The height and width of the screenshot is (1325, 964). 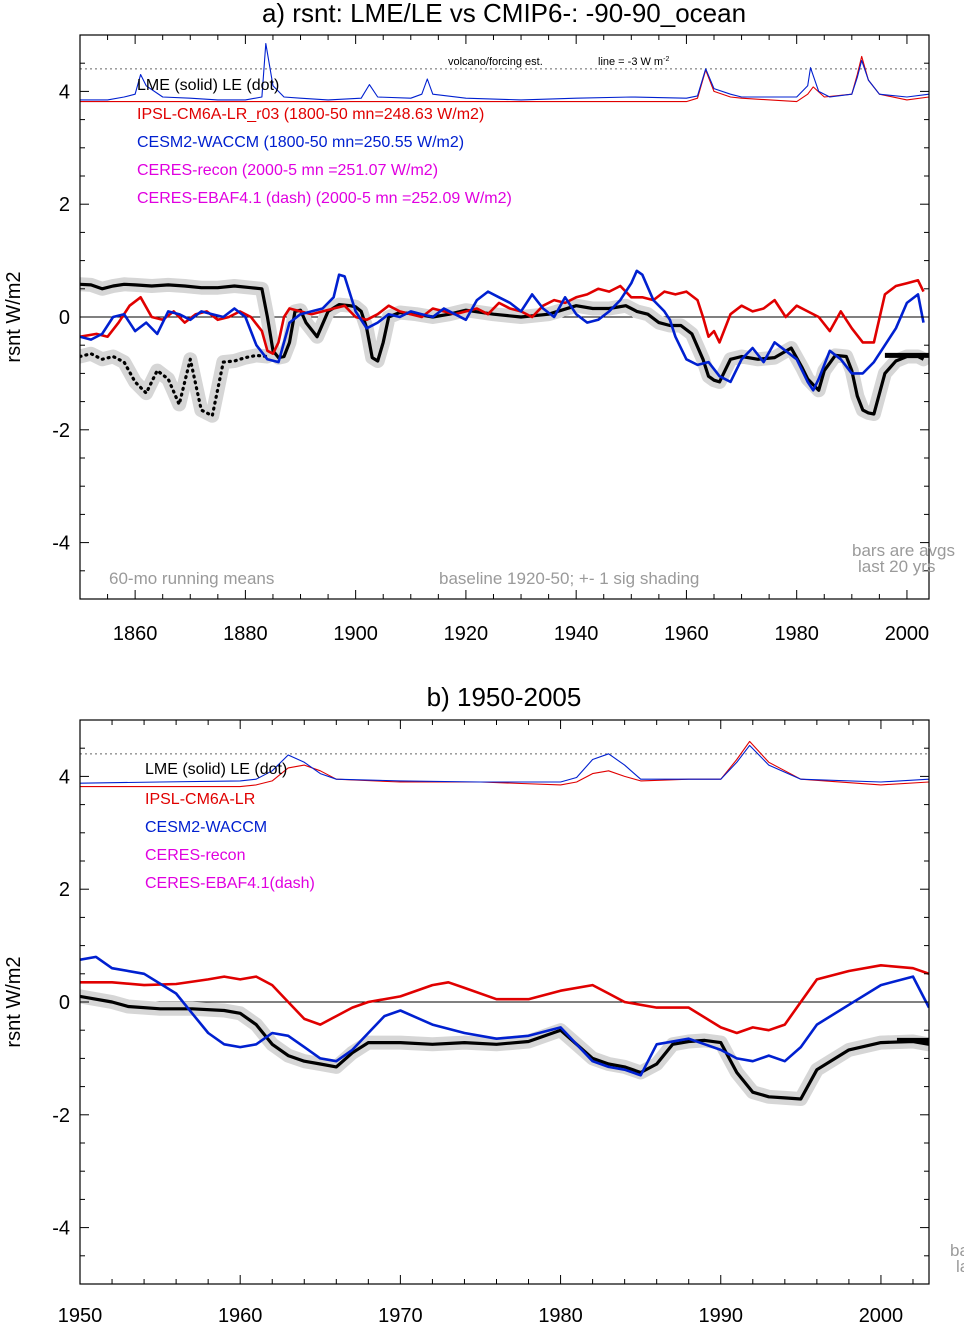 What do you see at coordinates (200, 799) in the screenshot?
I see `legend-entry-ipsl: IPSL-CM6A-LR` at bounding box center [200, 799].